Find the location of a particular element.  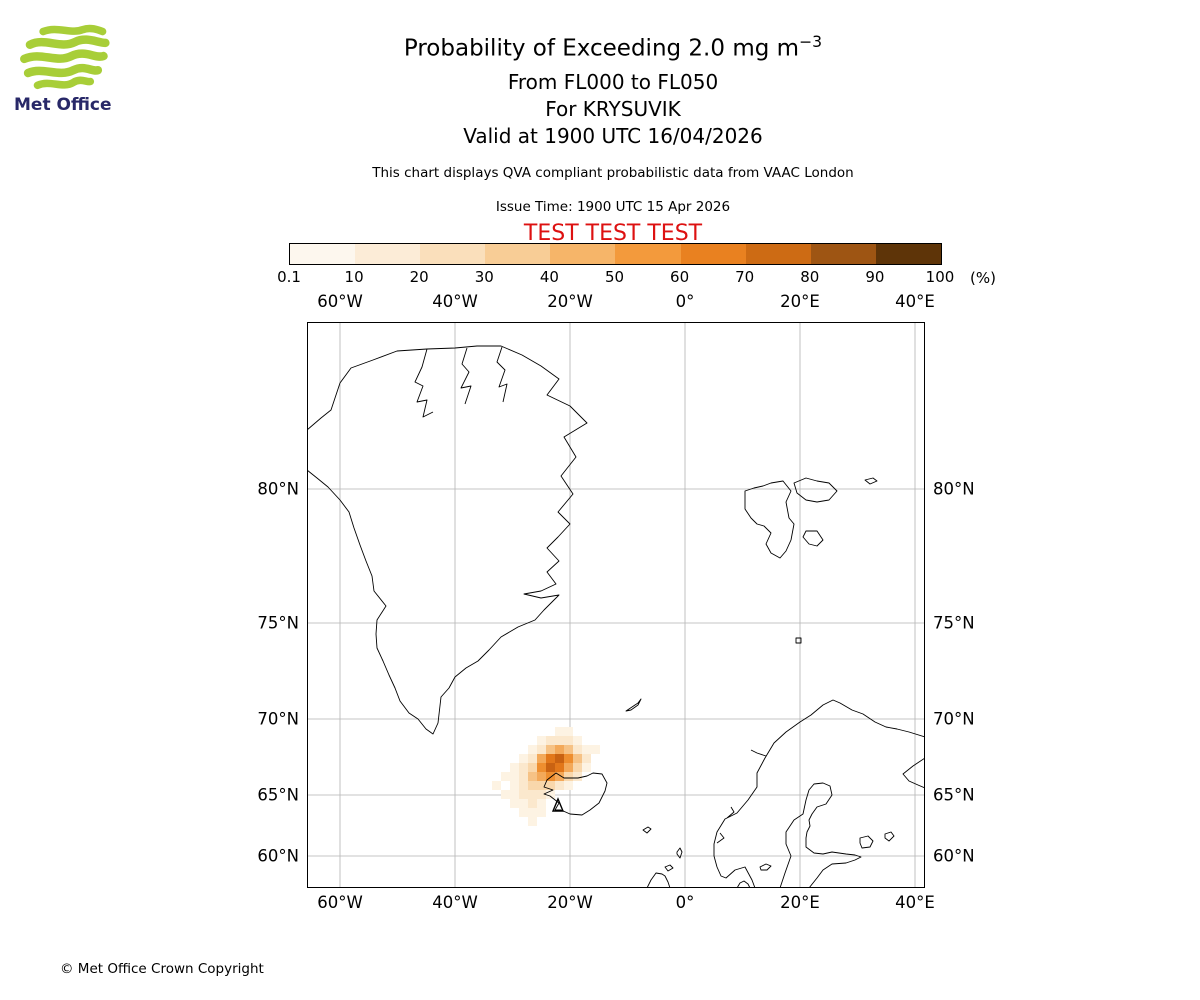

baltic-coast is located at coordinates (820, 835).